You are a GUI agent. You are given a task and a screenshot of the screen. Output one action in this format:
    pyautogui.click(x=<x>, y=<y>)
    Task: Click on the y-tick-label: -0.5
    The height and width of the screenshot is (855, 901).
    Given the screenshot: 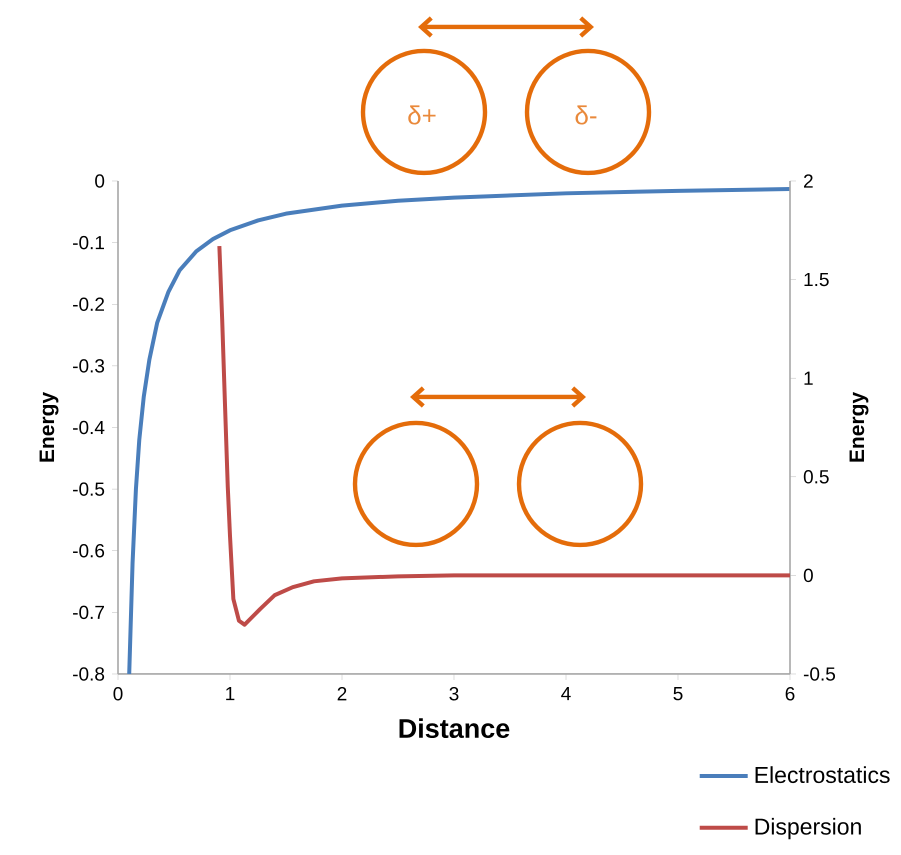 What is the action you would take?
    pyautogui.click(x=88, y=489)
    